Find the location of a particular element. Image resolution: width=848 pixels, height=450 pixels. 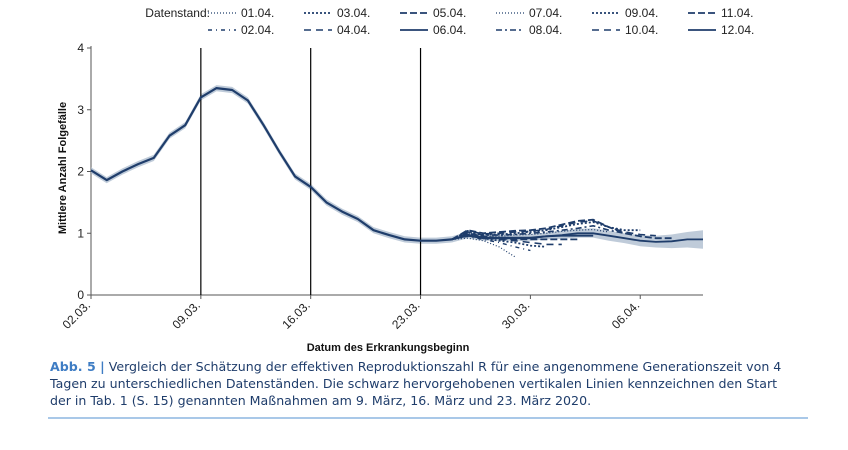

y-tick-label: 3 is located at coordinates (80, 110).